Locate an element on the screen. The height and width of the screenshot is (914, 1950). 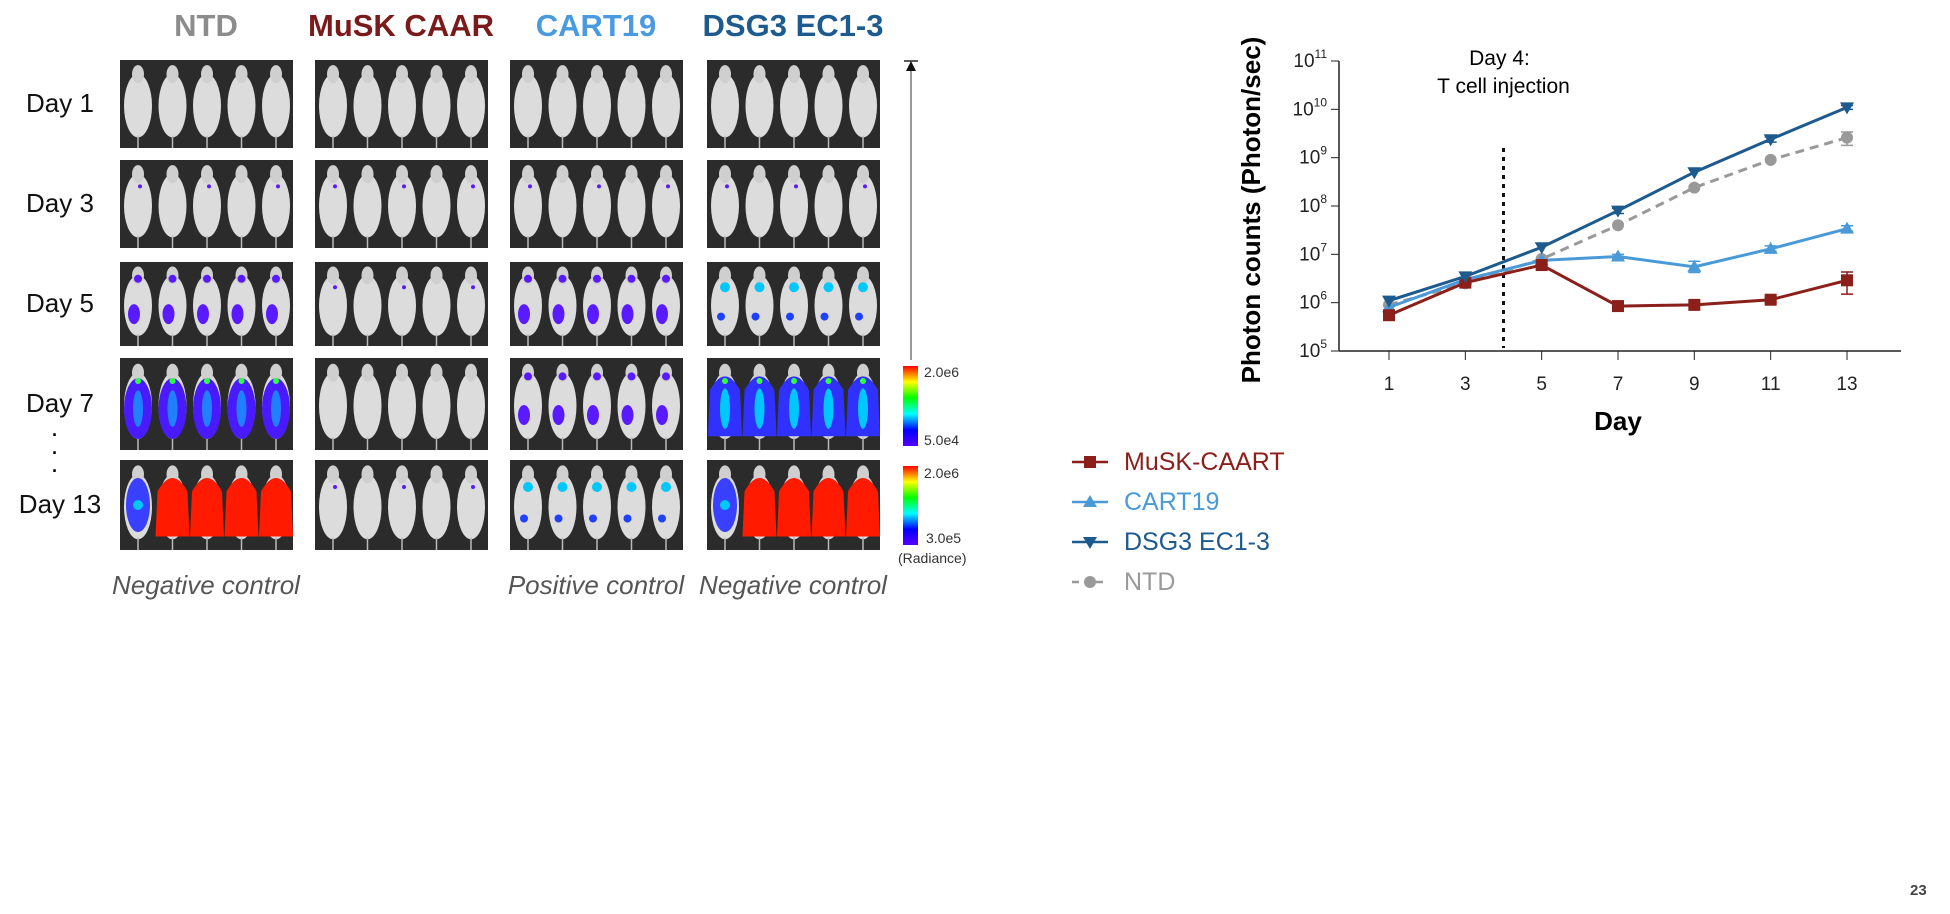
legend-label: MuSK-CAART is located at coordinates (1204, 461).